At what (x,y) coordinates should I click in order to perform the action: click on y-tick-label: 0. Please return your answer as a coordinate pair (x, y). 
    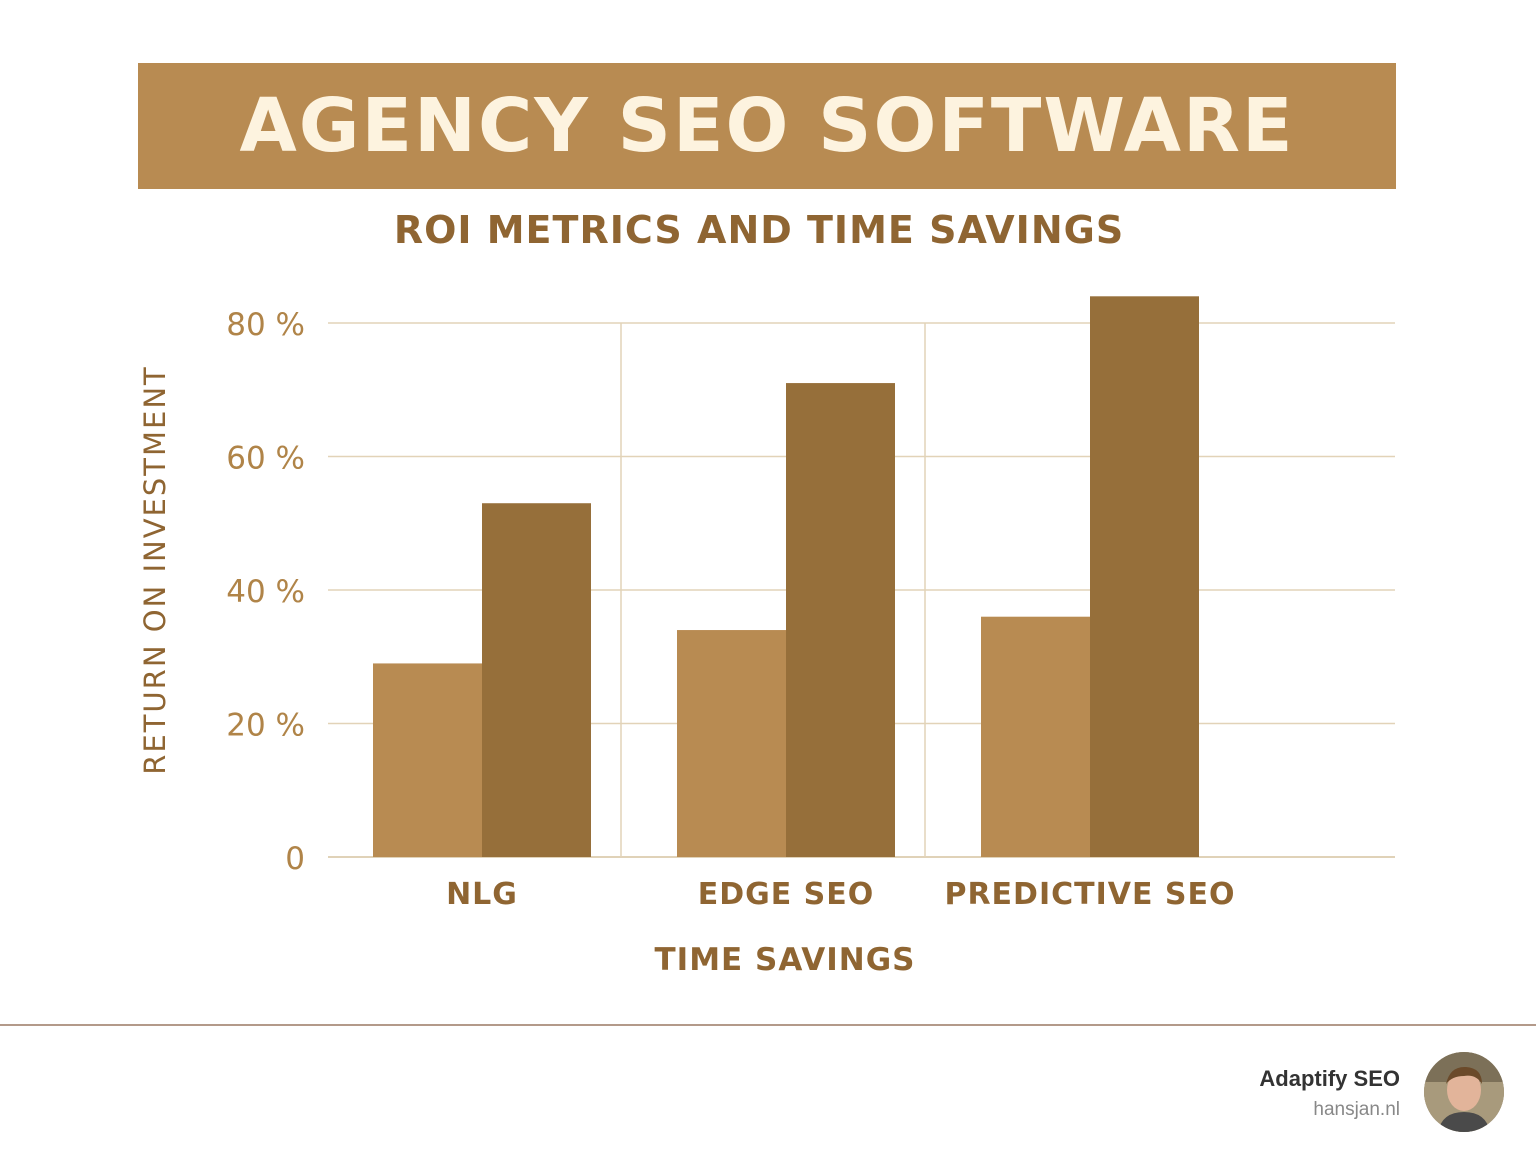
    Looking at the image, I should click on (295, 859).